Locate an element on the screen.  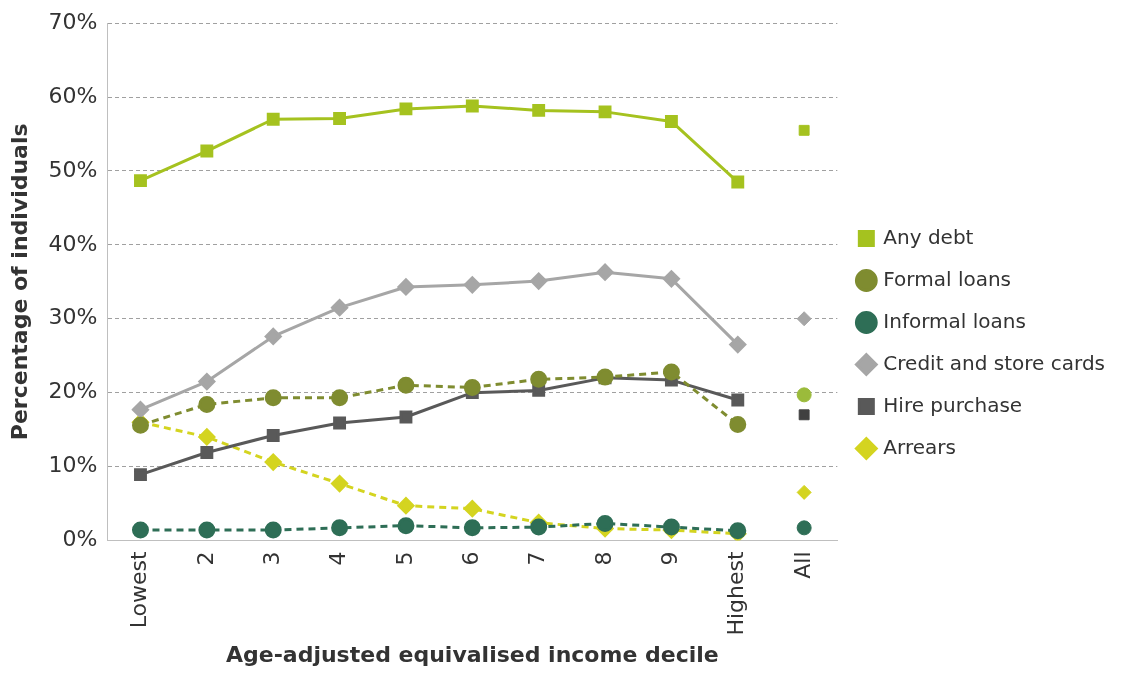
y-tick-label: 0% is located at coordinates (80, 539).